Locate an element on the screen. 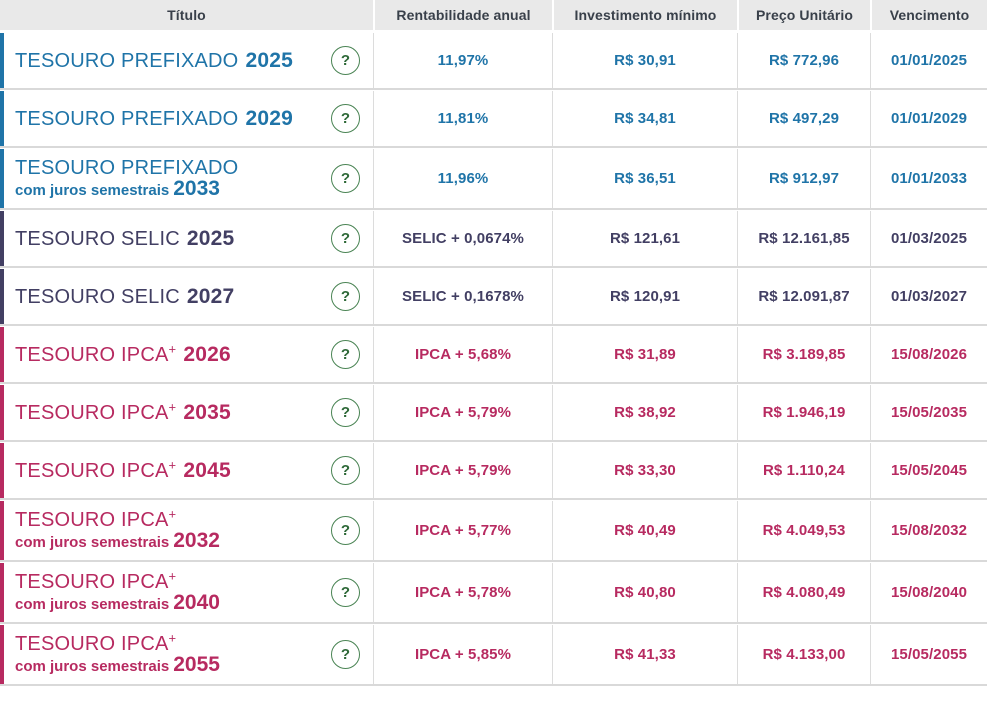  bond-year: 2026 is located at coordinates (207, 354).